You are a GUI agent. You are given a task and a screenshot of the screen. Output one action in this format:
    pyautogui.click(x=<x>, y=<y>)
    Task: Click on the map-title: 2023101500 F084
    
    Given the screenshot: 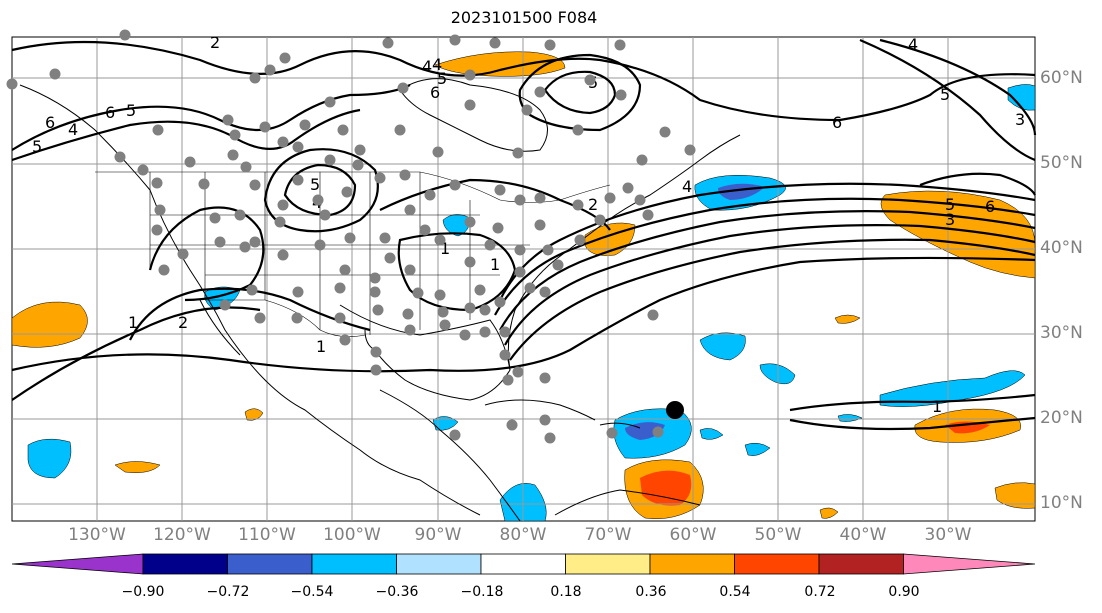 What is the action you would take?
    pyautogui.click(x=524, y=17)
    